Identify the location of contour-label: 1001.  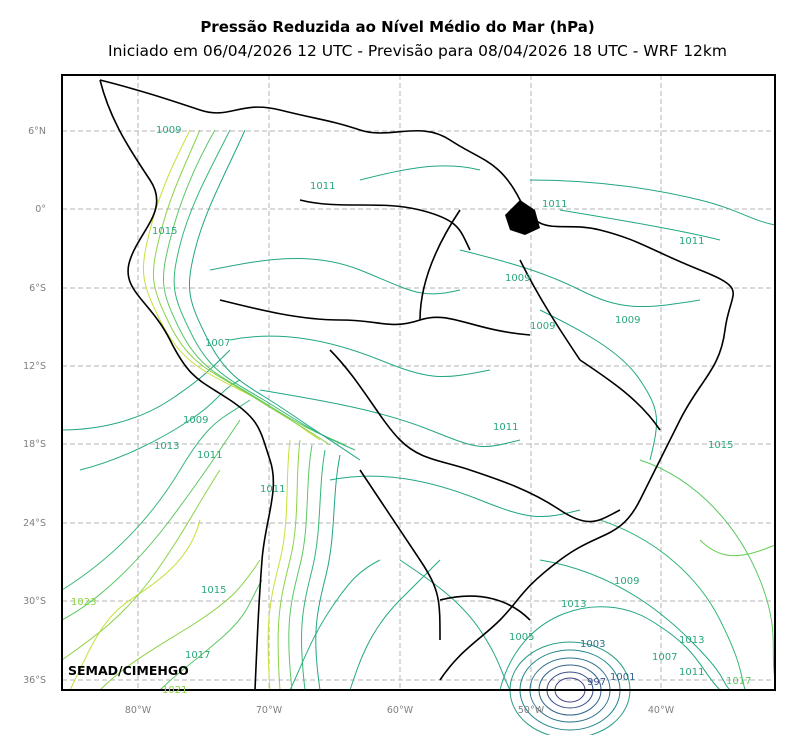
(622, 677).